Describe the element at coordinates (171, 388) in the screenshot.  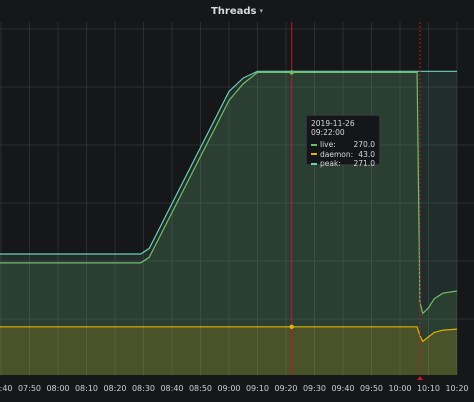
I see `x-tick-label: 08:40` at that location.